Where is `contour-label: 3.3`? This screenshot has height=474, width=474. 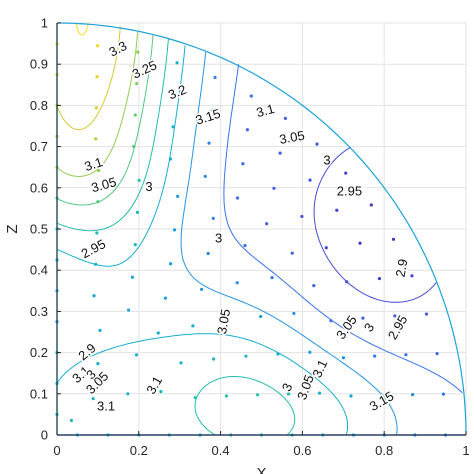
contour-label: 3.3 is located at coordinates (117, 49).